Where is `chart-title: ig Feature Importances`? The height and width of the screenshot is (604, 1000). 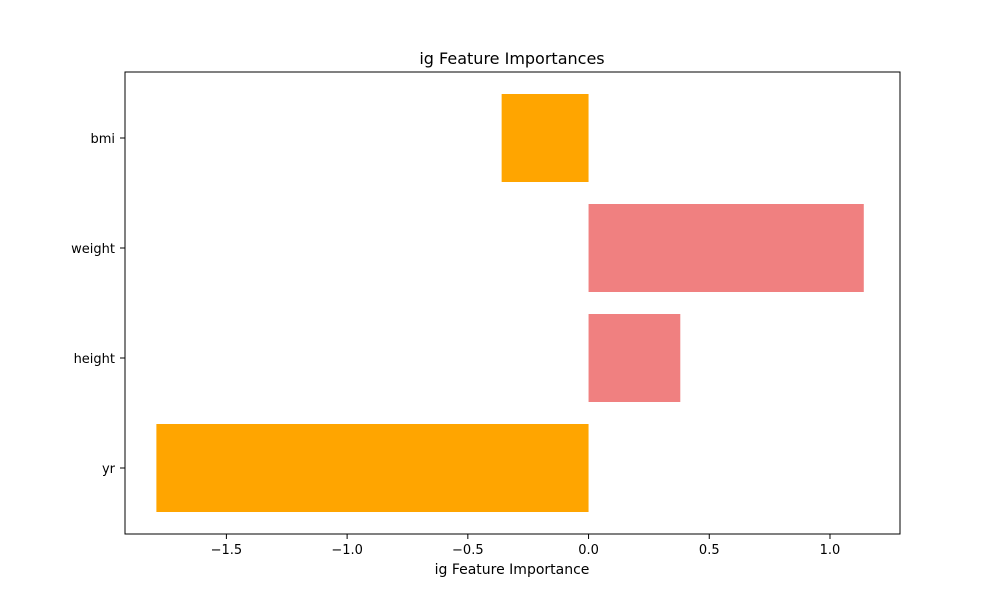 chart-title: ig Feature Importances is located at coordinates (511, 58).